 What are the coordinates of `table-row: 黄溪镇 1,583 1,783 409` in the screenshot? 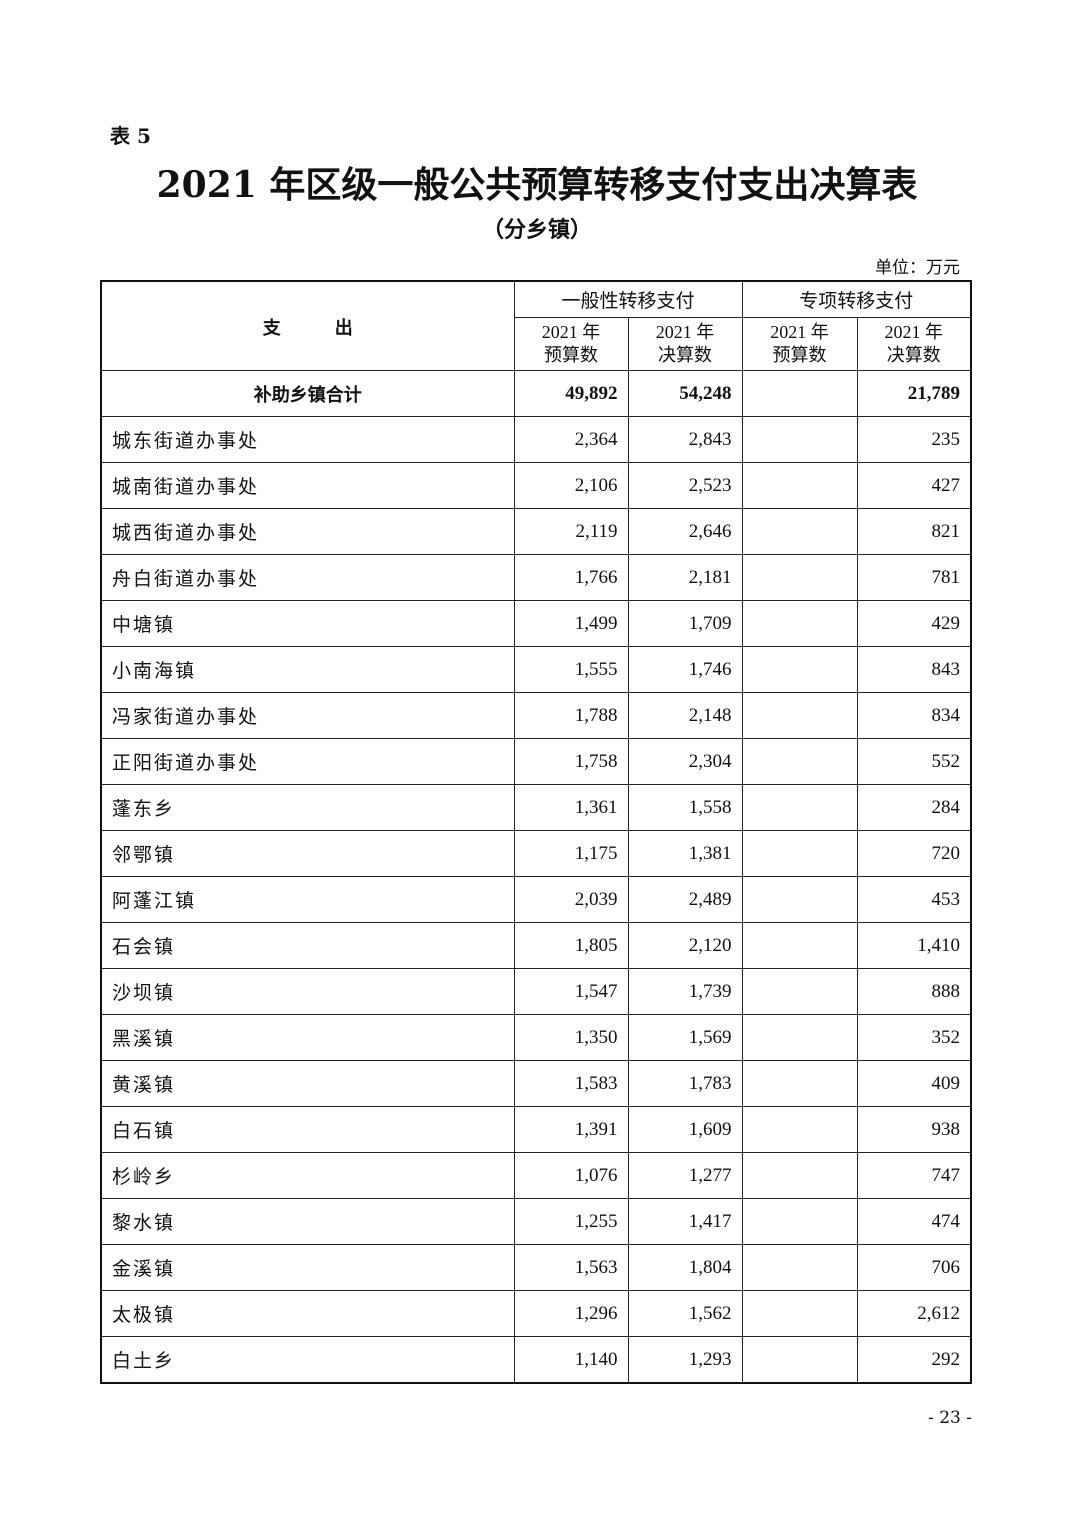 It's located at (536, 1083).